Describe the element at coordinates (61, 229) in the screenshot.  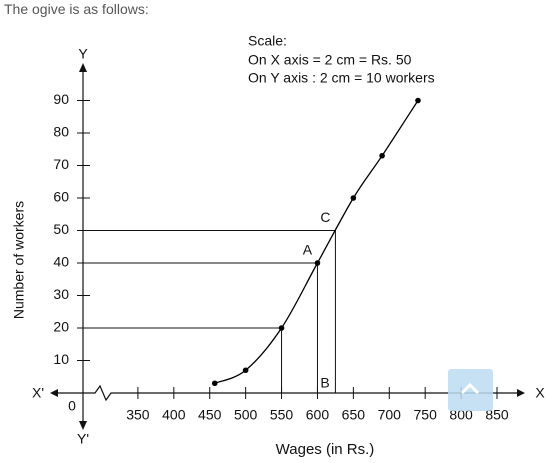
I see `y-tick-label: 50` at that location.